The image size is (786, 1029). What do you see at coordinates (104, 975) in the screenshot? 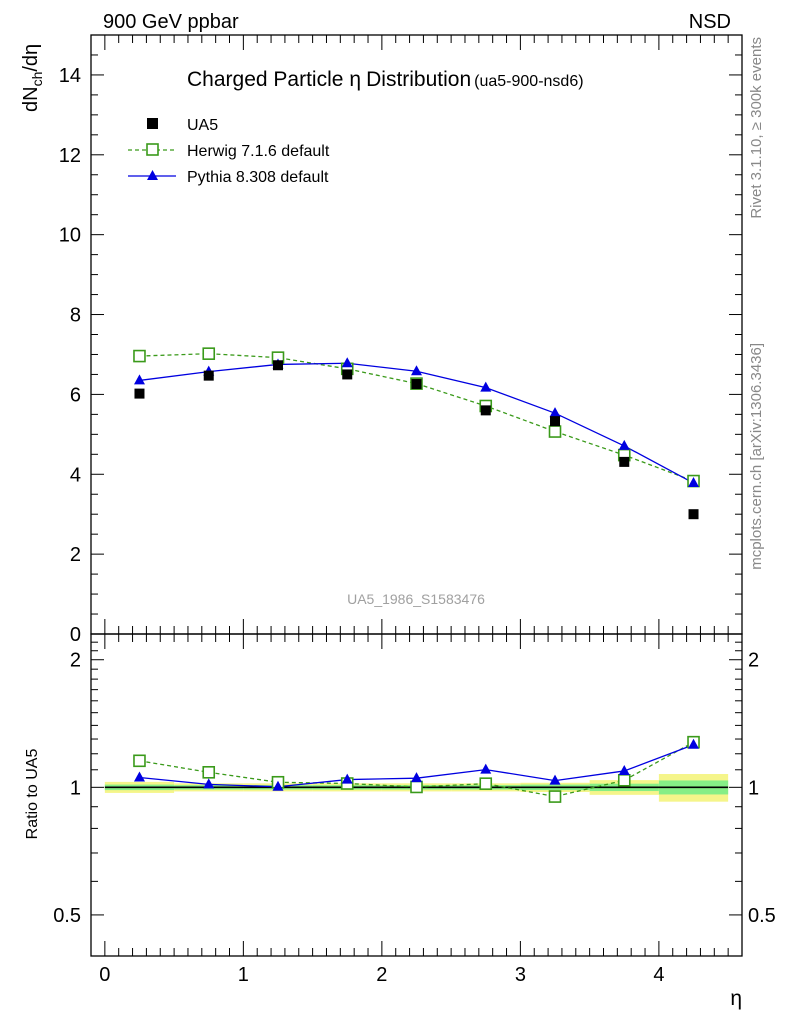
I see `x-tick-label: 0` at bounding box center [104, 975].